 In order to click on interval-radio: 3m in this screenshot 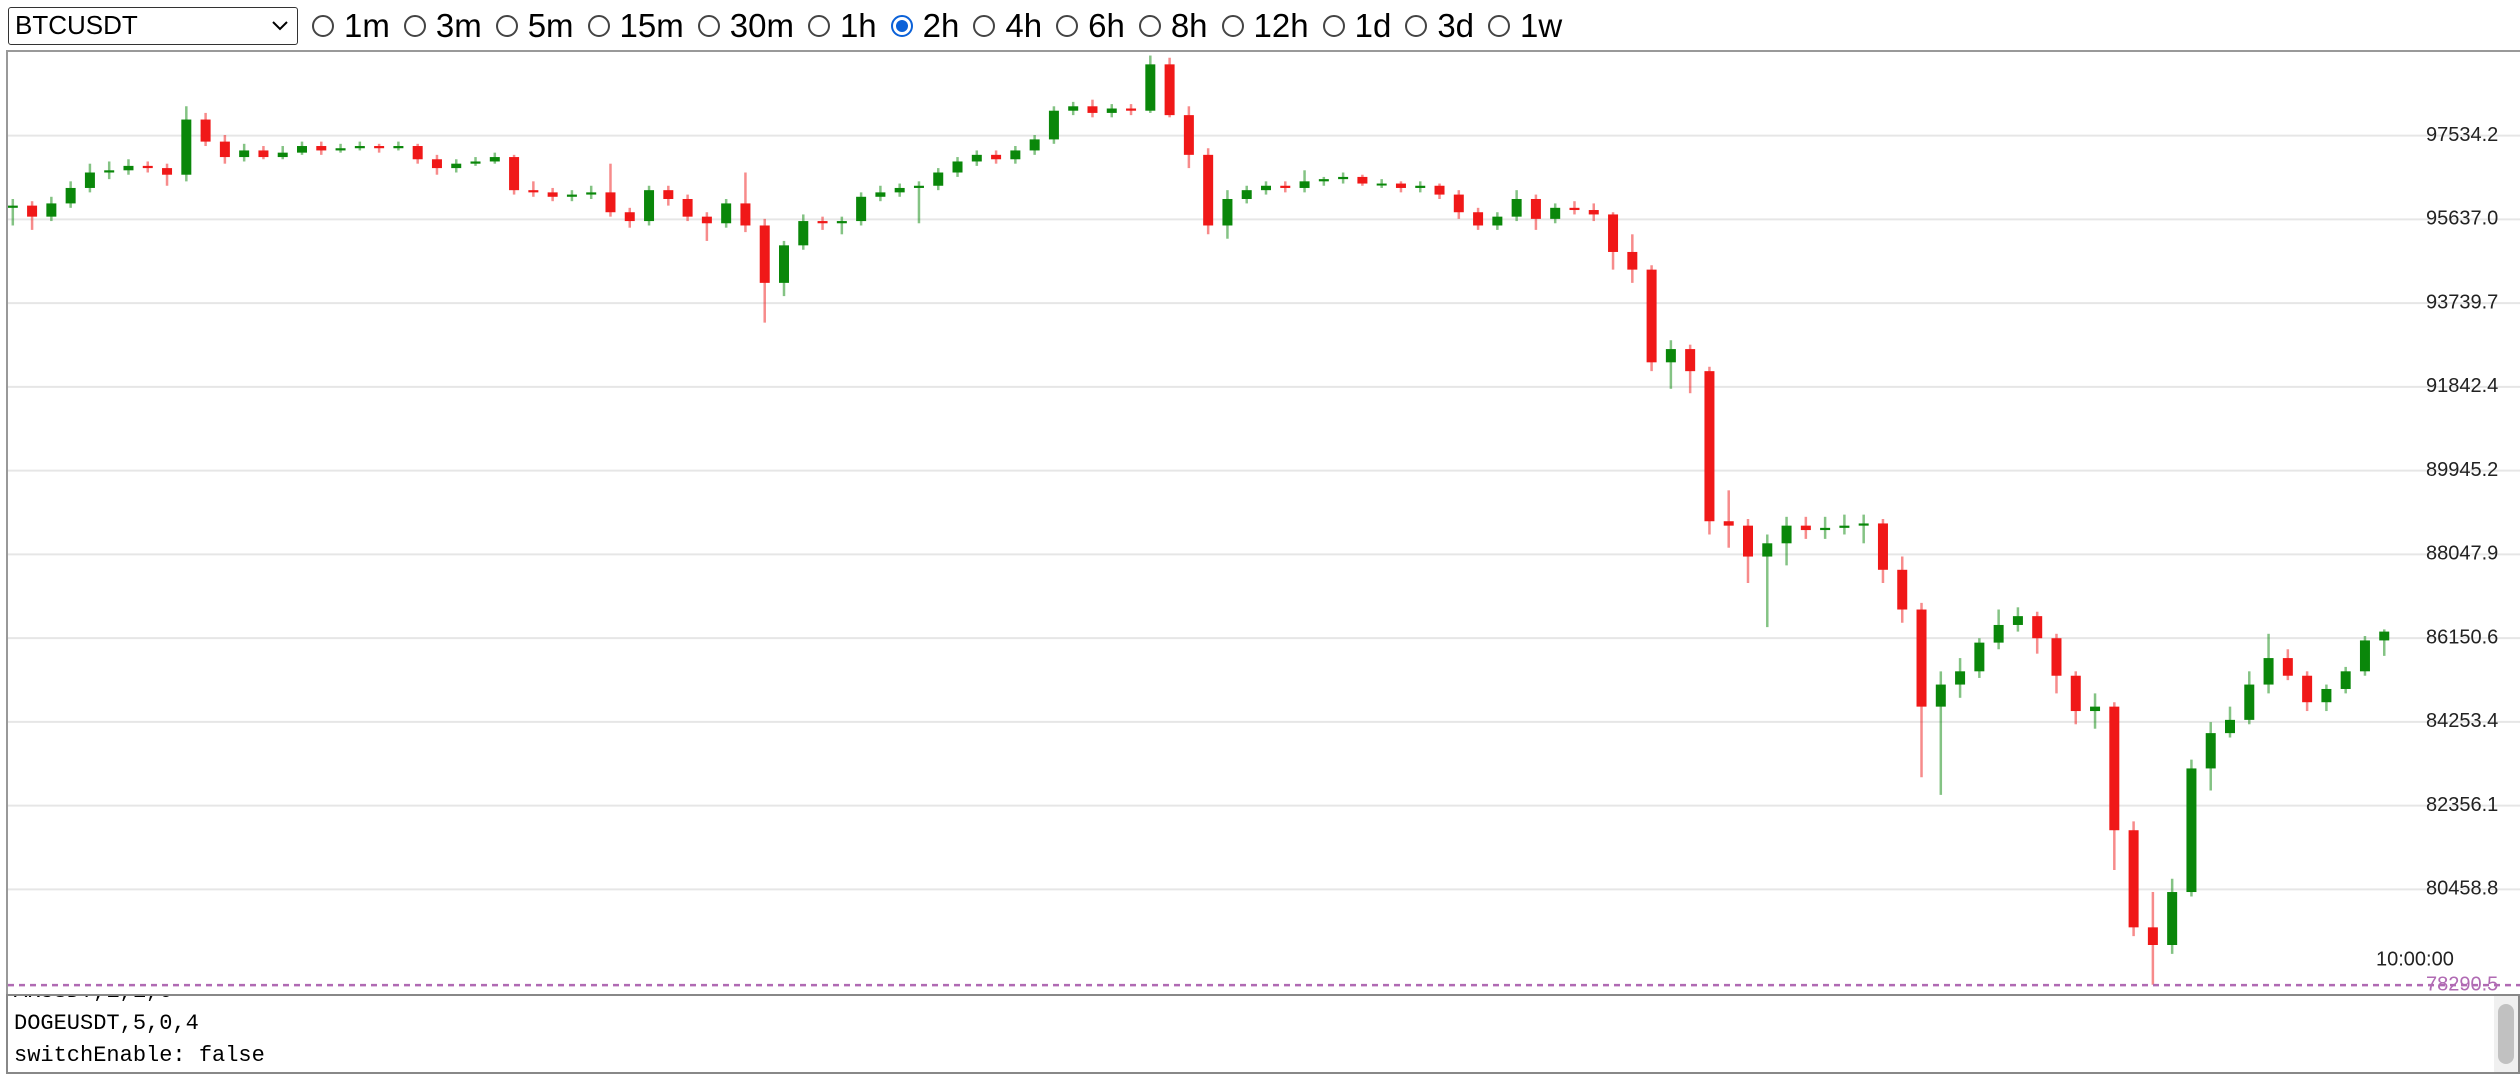, I will do `click(442, 26)`.